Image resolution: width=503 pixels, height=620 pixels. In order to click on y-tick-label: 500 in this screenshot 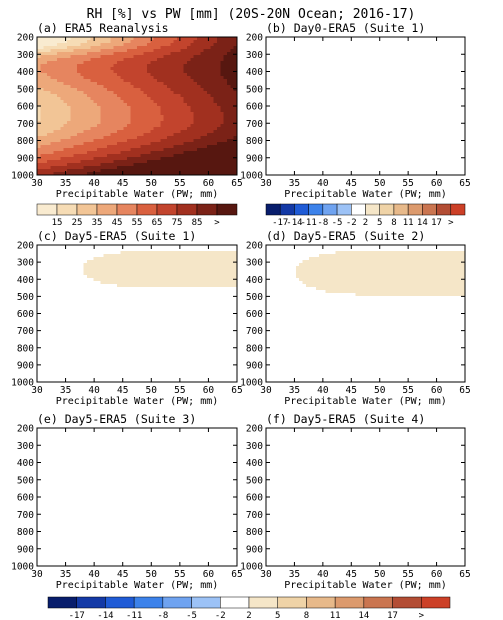, I will do `click(25, 297)`.